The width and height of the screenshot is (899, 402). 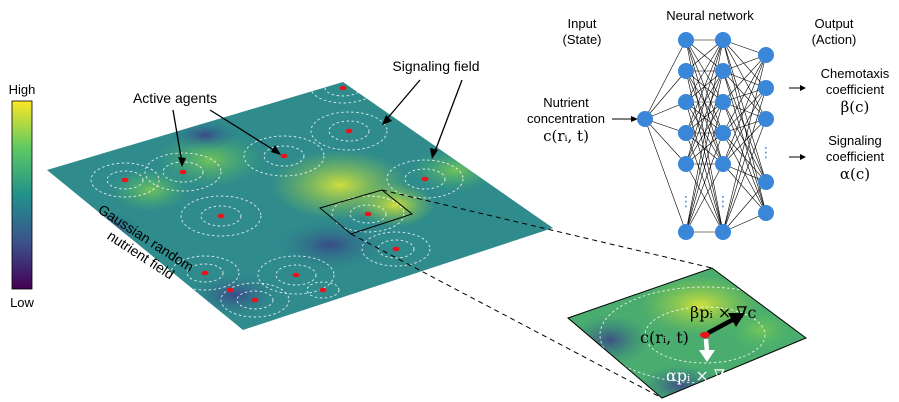 I want to click on hidden-title: Neural network, so click(x=710, y=15).